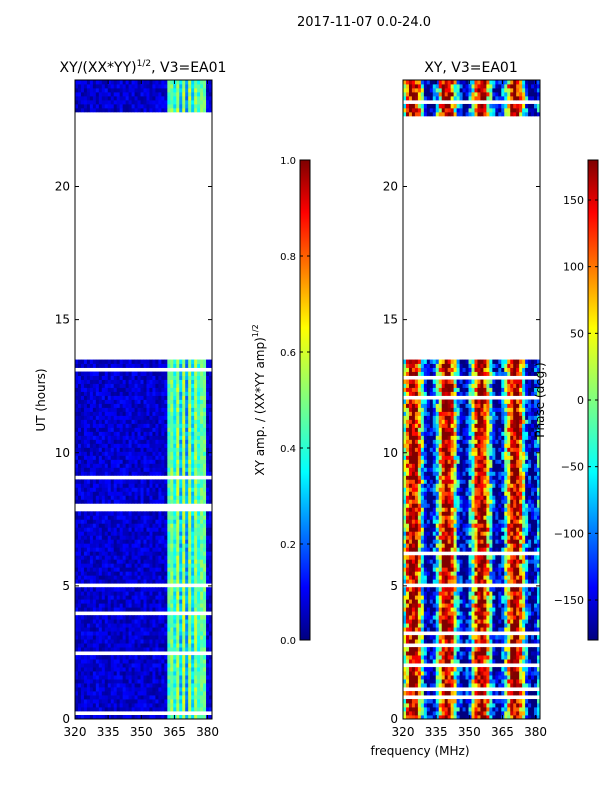 Image resolution: width=600 pixels, height=800 pixels. I want to click on amplitude-colorbar-label: XY amp. / (XX*YY amp)1/2, so click(259, 399).